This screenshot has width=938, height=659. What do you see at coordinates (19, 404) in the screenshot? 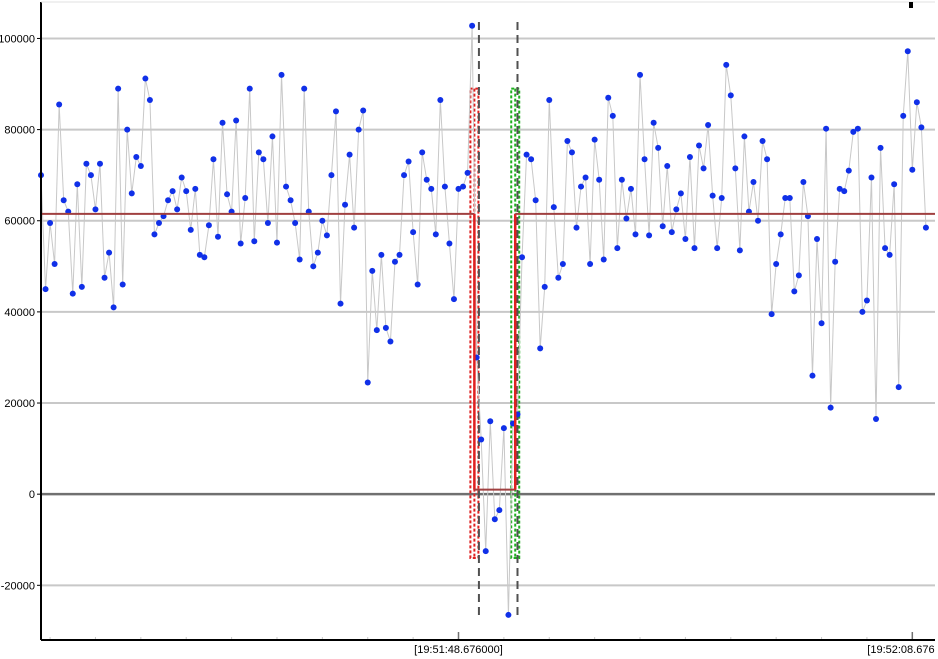
I see `y-tick-label: 20000` at bounding box center [19, 404].